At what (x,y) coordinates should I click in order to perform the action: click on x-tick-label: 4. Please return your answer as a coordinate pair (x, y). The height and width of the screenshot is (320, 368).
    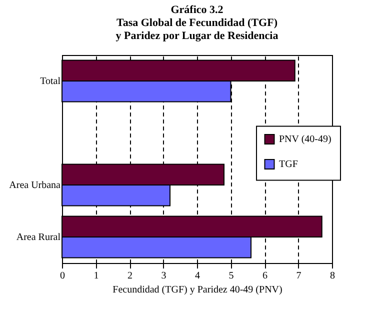
    Looking at the image, I should click on (197, 276).